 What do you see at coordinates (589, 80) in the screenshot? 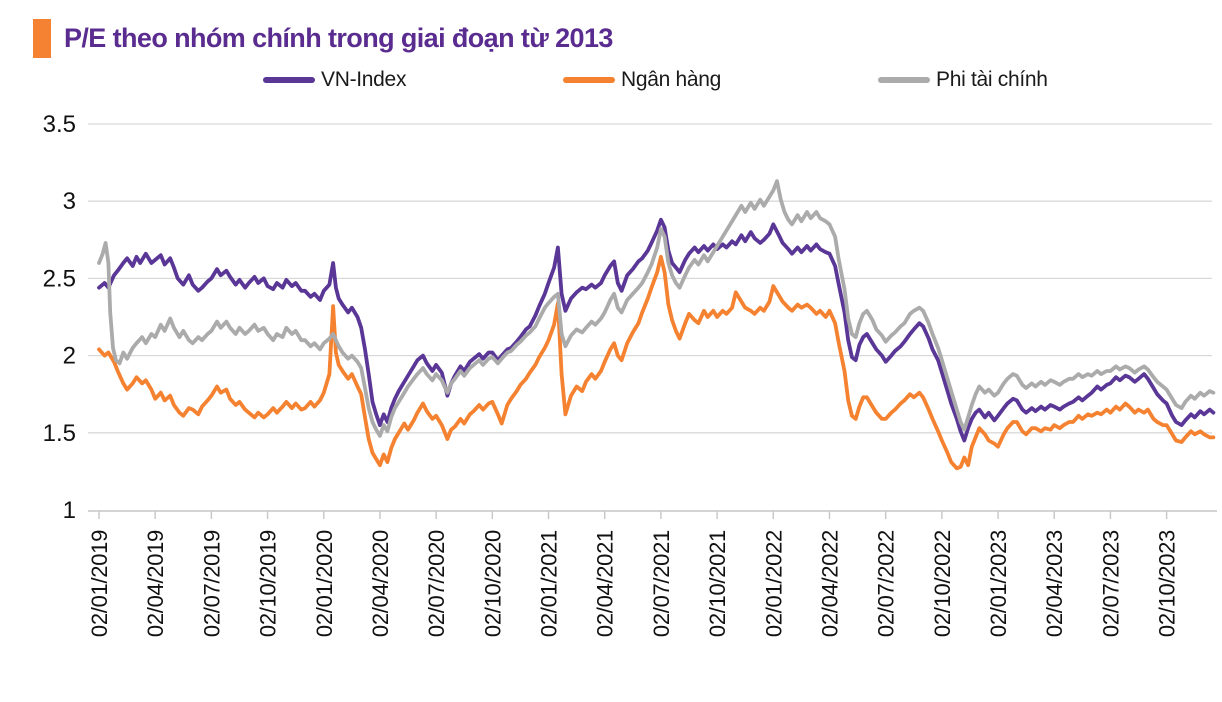
I see `legend-line-ngan-hang-icon` at bounding box center [589, 80].